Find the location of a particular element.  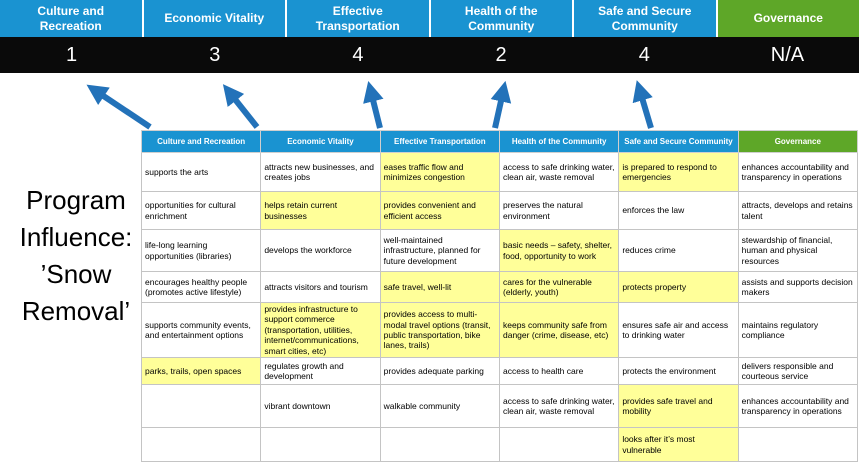

title-line: Removal’ is located at coordinates (76, 311).